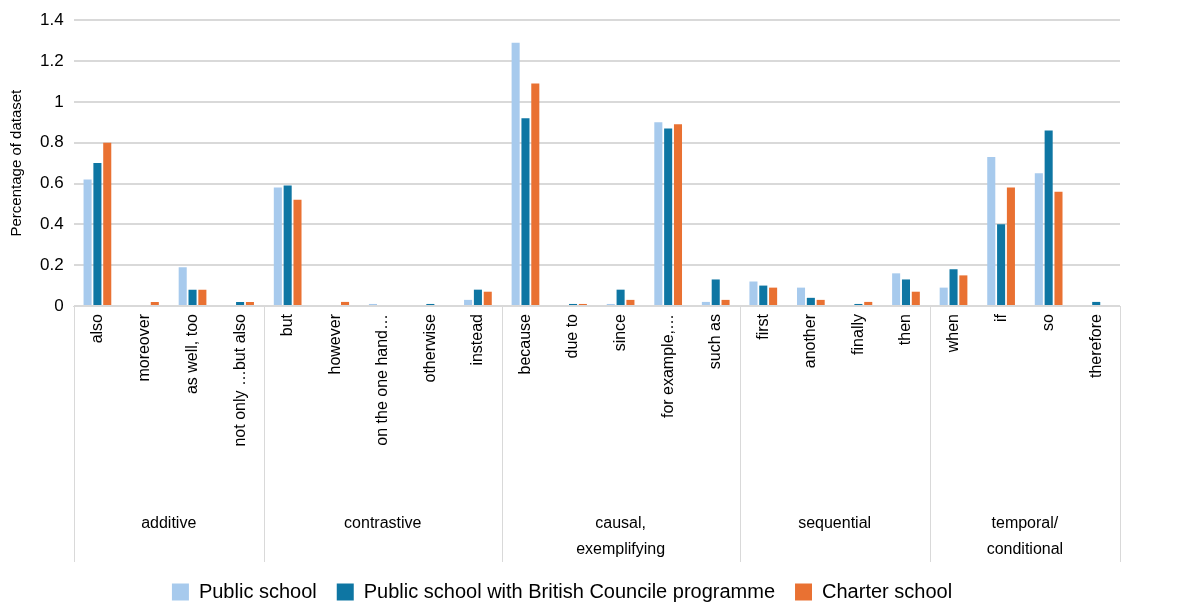  Describe the element at coordinates (1025, 536) in the screenshot. I see `text: temporal/ conditional` at that location.